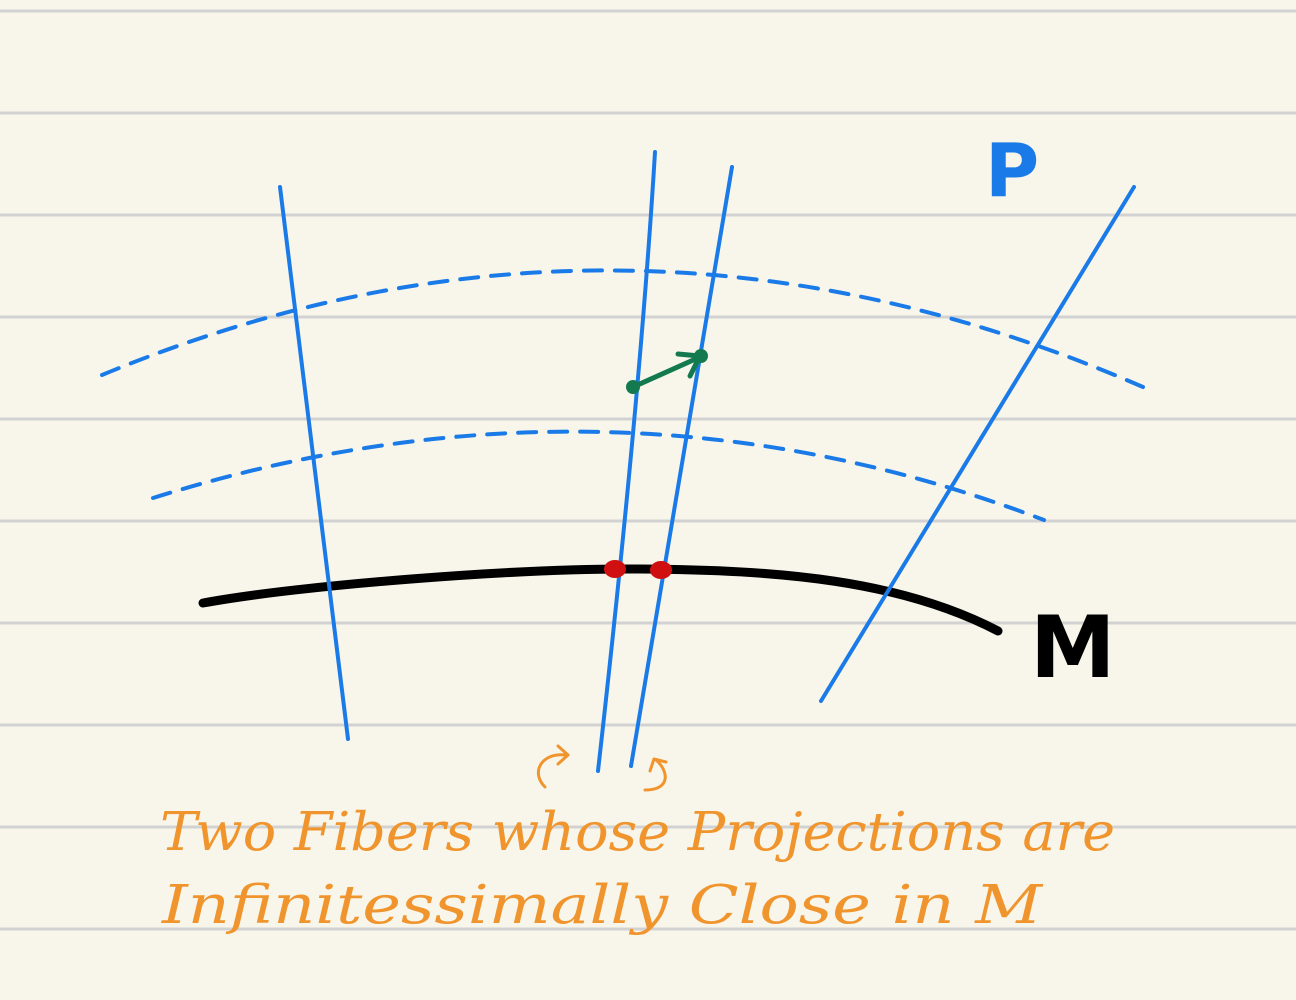  I want to click on caption-line-1: Two Fibers whose Projections are, so click(637, 832).